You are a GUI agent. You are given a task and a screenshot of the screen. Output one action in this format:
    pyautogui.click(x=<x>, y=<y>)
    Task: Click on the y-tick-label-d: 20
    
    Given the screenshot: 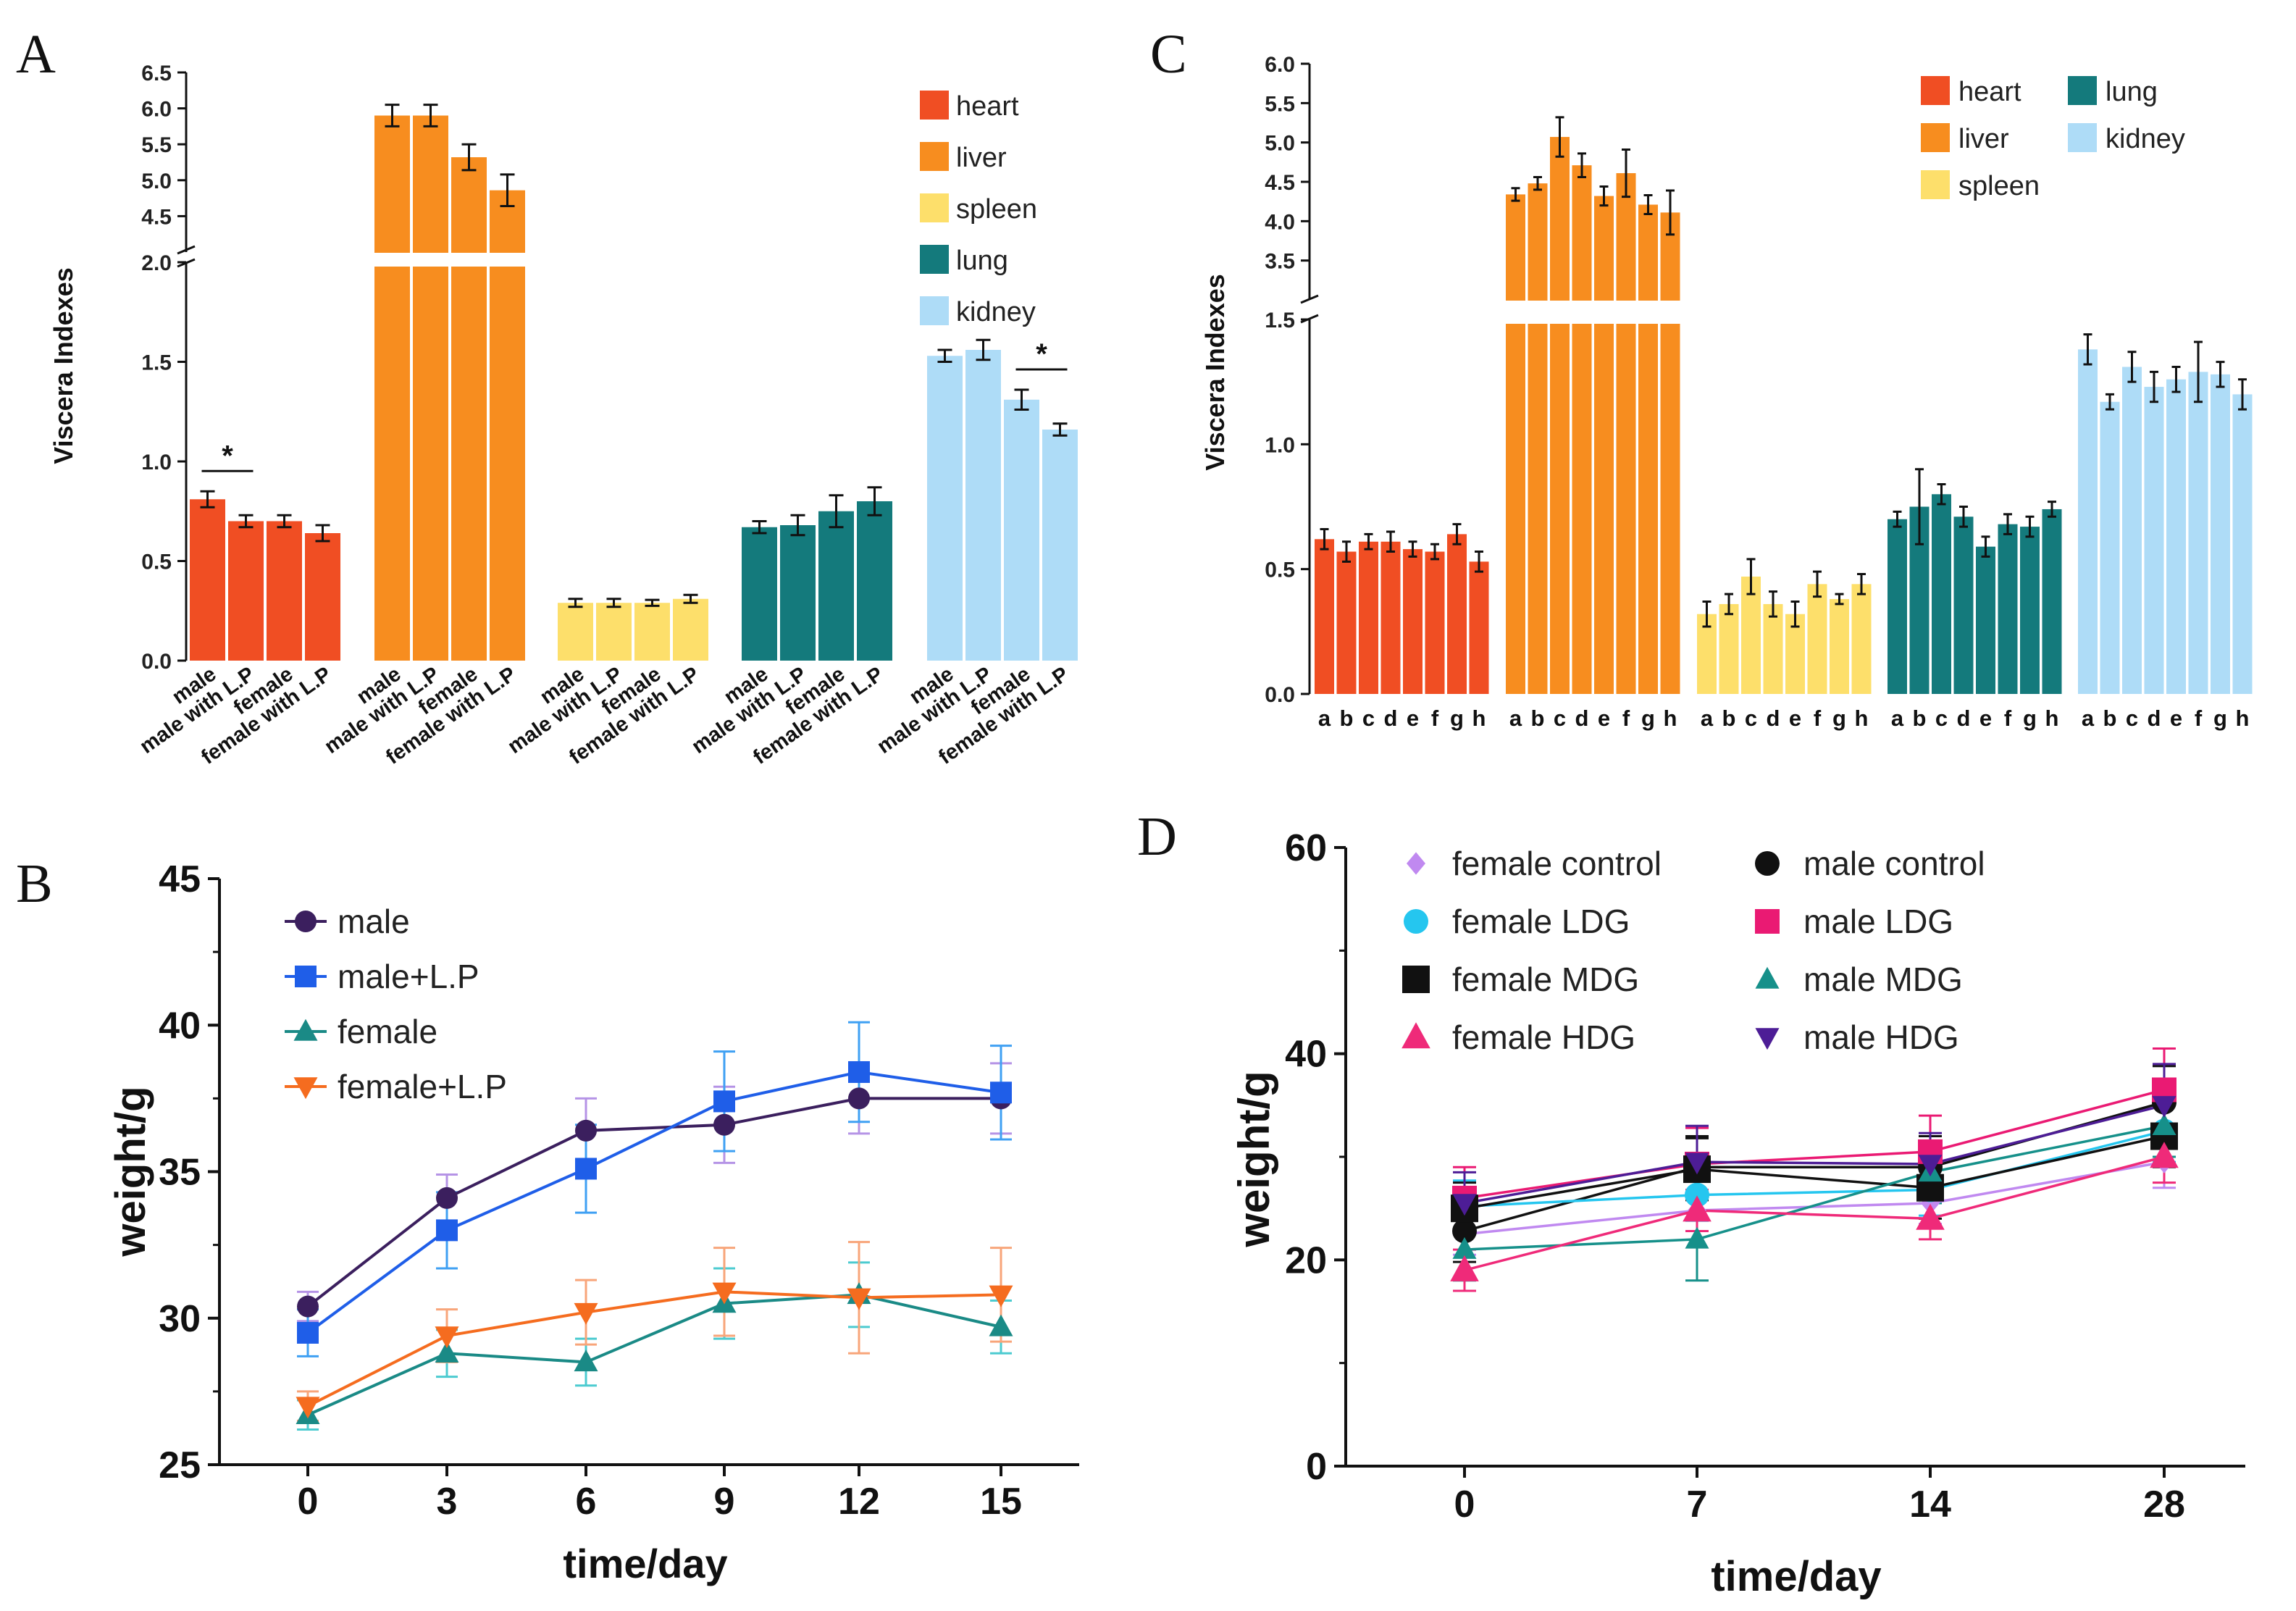 What is the action you would take?
    pyautogui.click(x=1306, y=1260)
    